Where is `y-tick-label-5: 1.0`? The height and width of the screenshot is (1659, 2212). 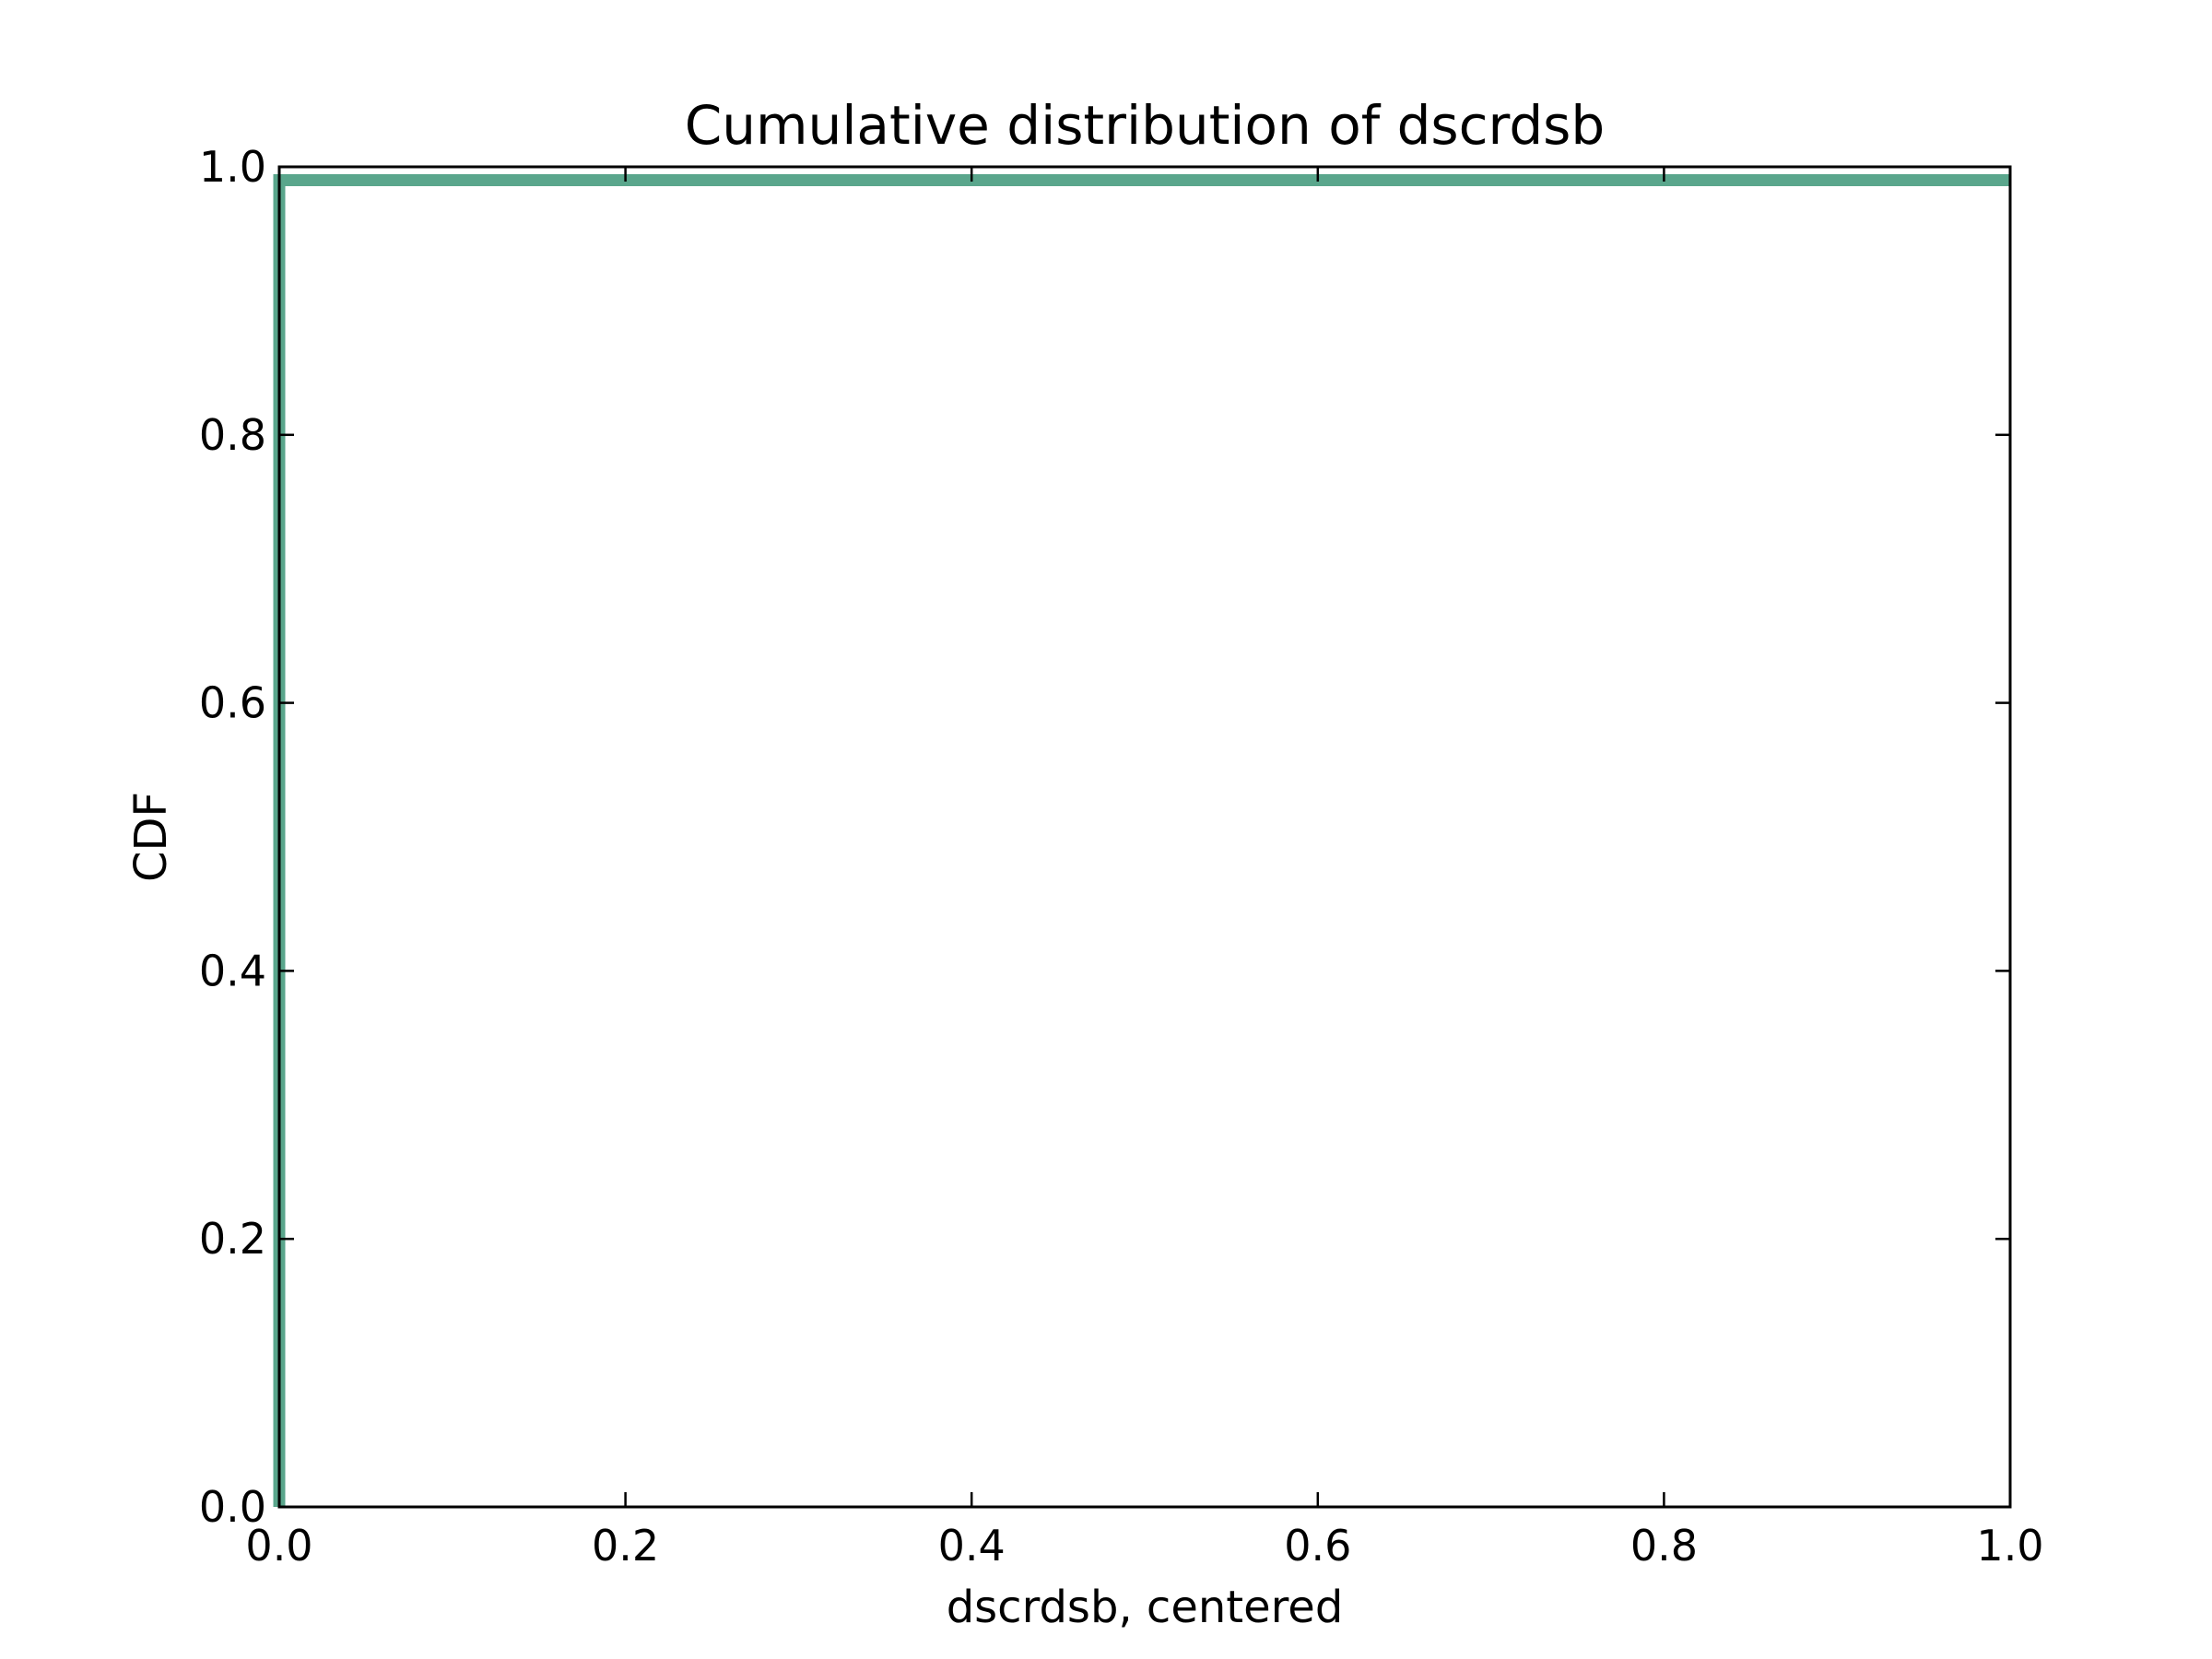 y-tick-label-5: 1.0 is located at coordinates (232, 167).